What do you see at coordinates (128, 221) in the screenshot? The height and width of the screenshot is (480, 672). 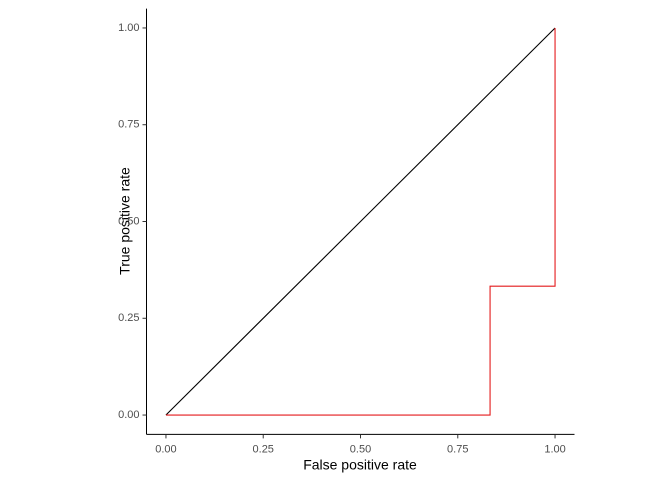 I see `y-tick-label: 0.50` at bounding box center [128, 221].